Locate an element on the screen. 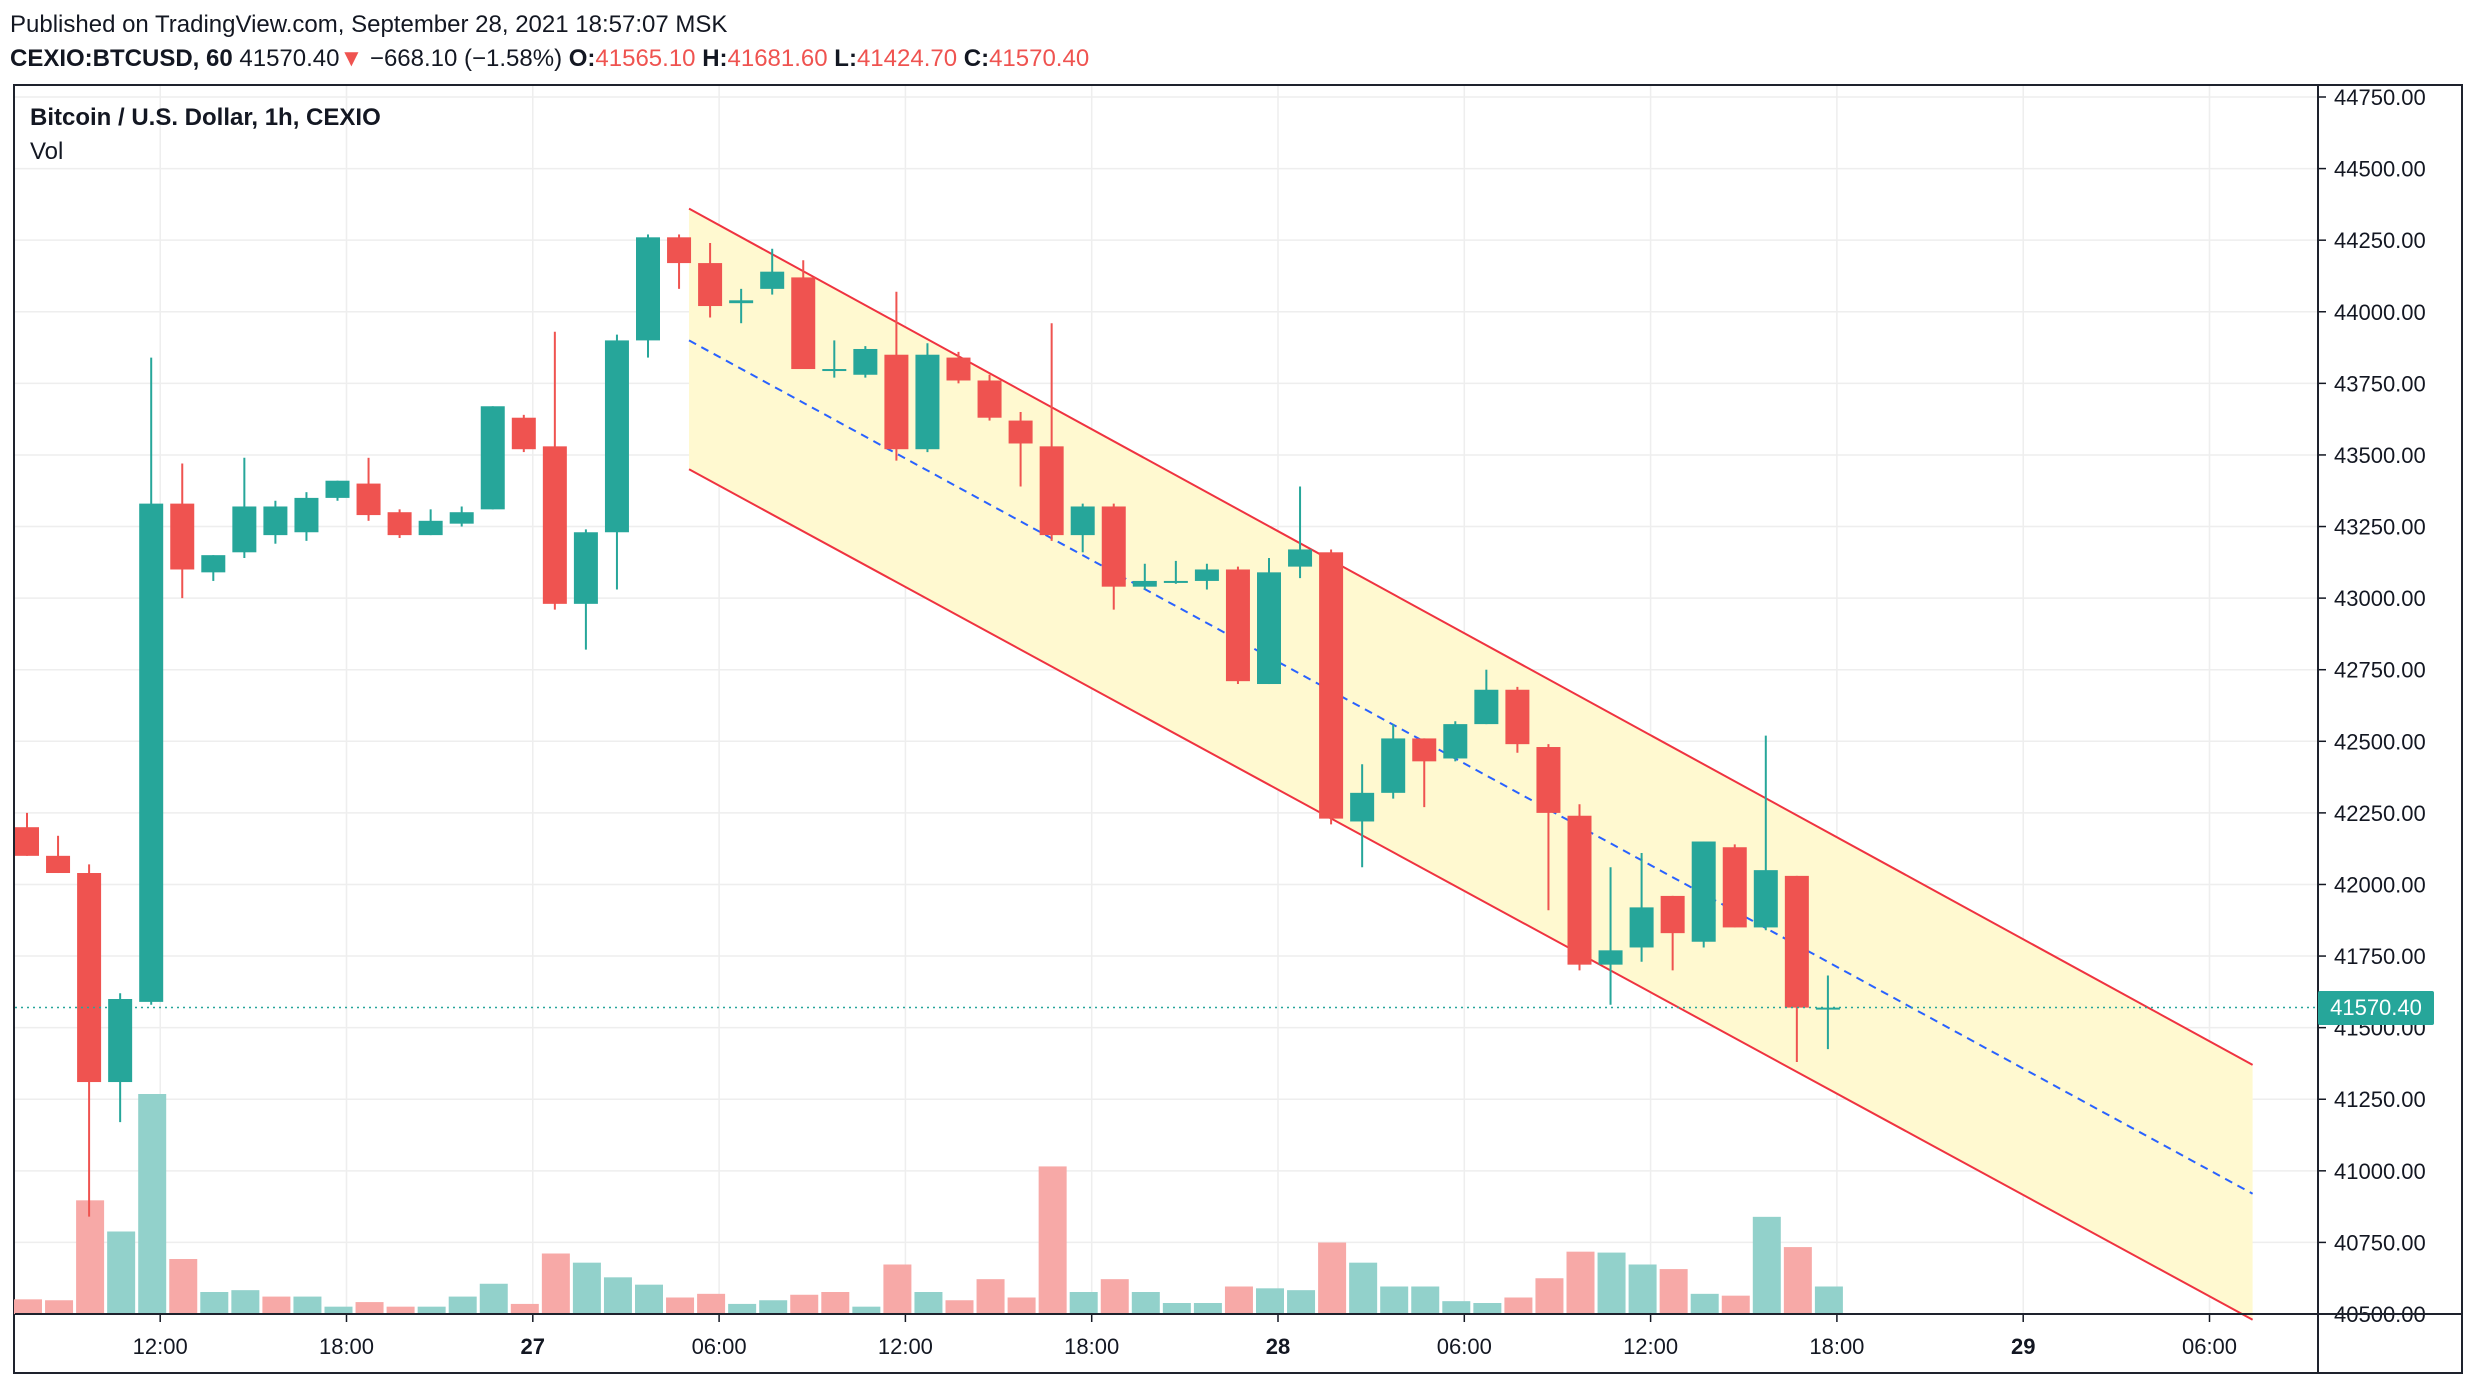 This screenshot has height=1386, width=2472. y-tick-label: 44250.00 is located at coordinates (2380, 240).